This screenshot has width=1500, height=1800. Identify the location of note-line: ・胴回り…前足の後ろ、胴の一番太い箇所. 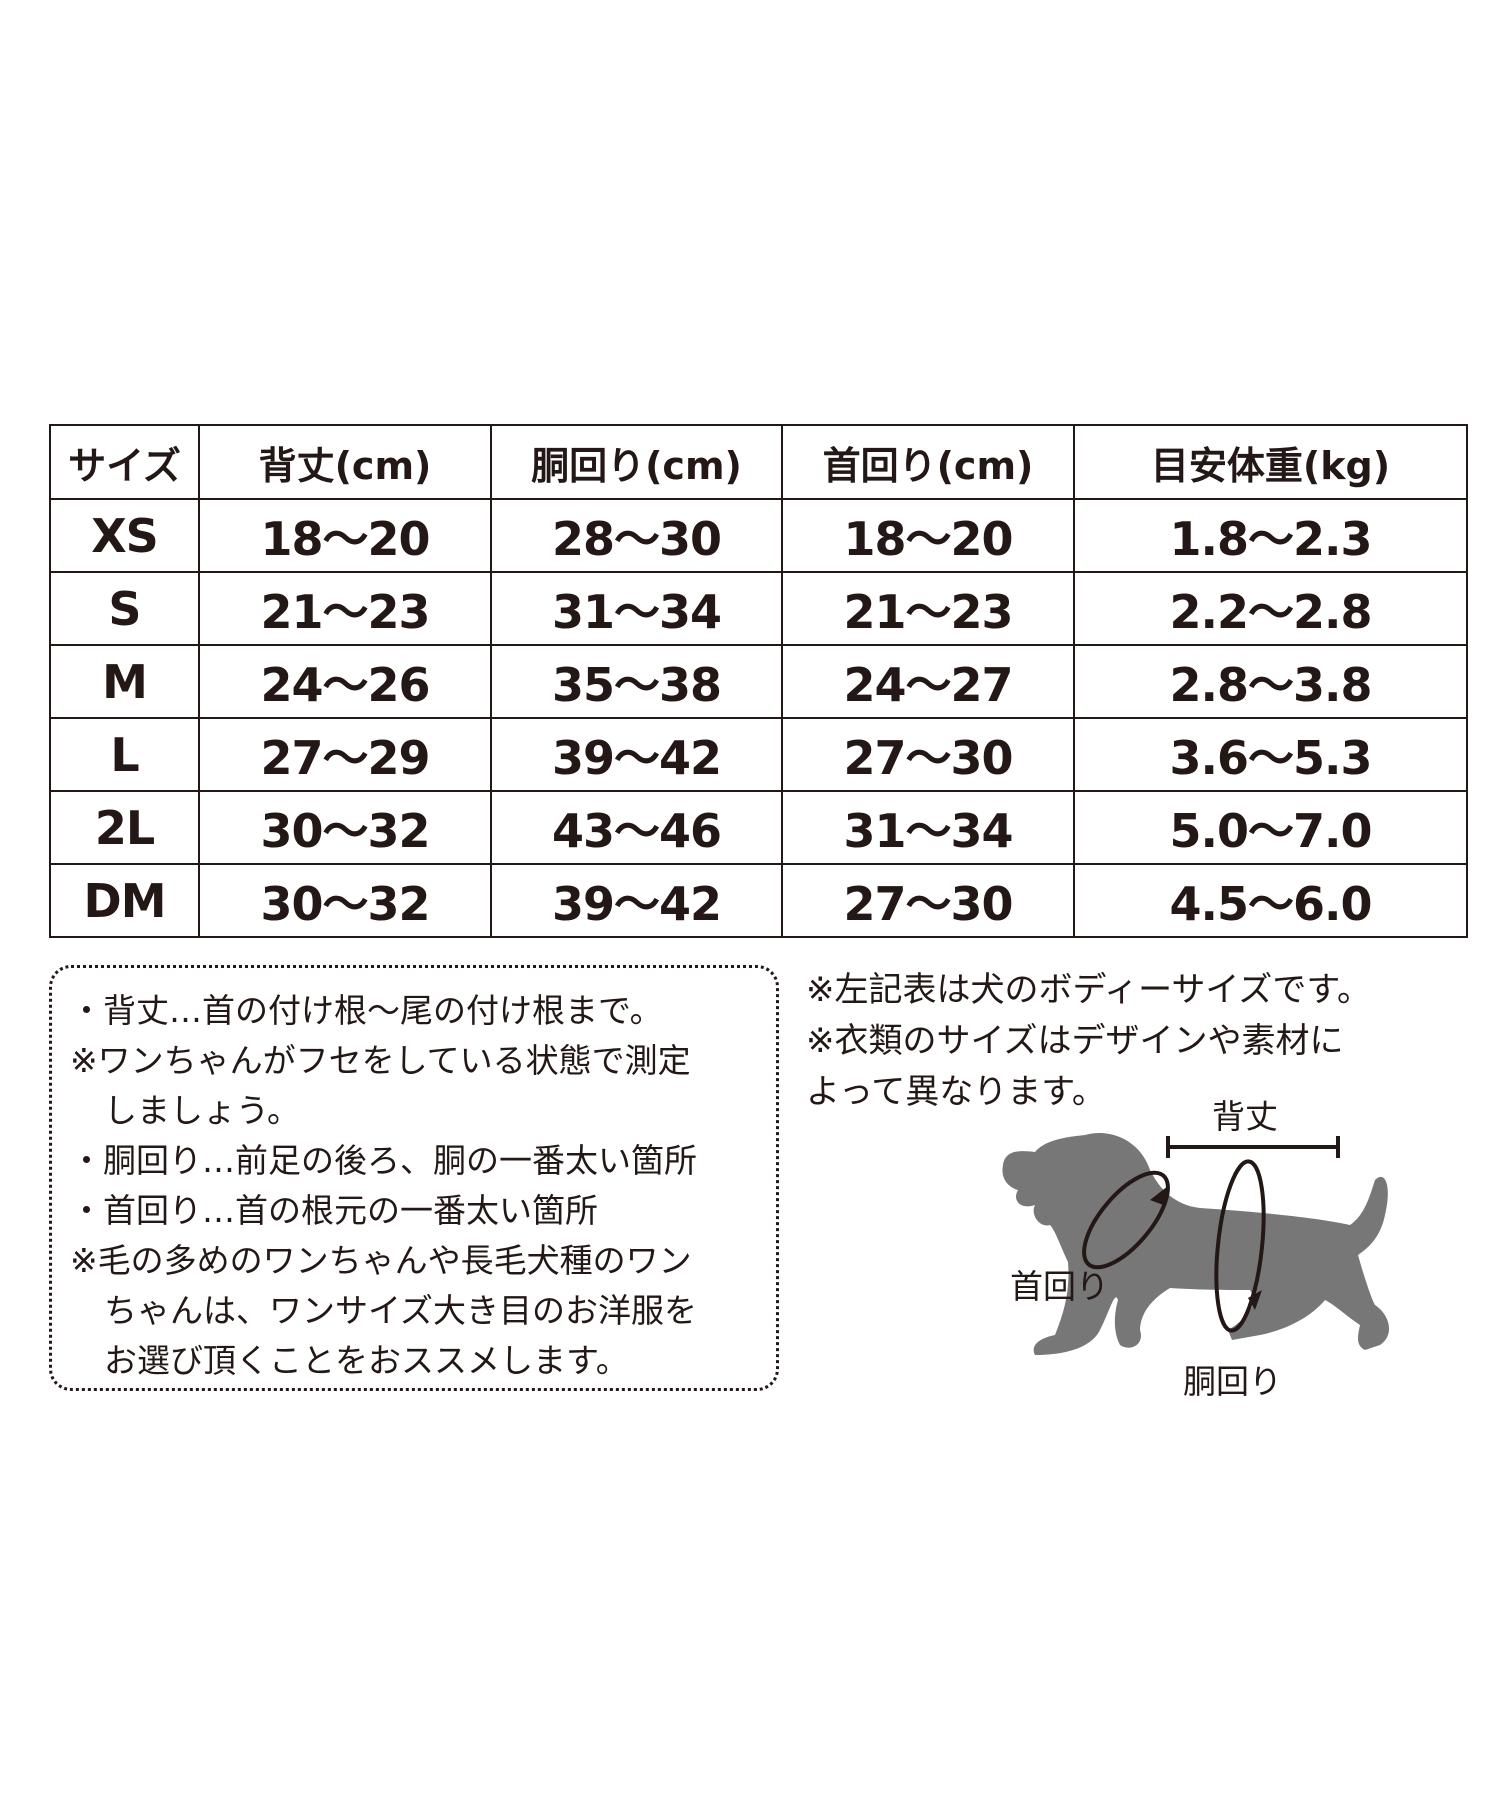
(383, 1160).